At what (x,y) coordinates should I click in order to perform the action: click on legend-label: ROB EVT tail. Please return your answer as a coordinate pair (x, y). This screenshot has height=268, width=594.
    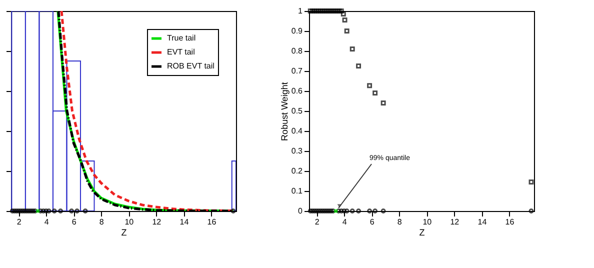
    Looking at the image, I should click on (191, 66).